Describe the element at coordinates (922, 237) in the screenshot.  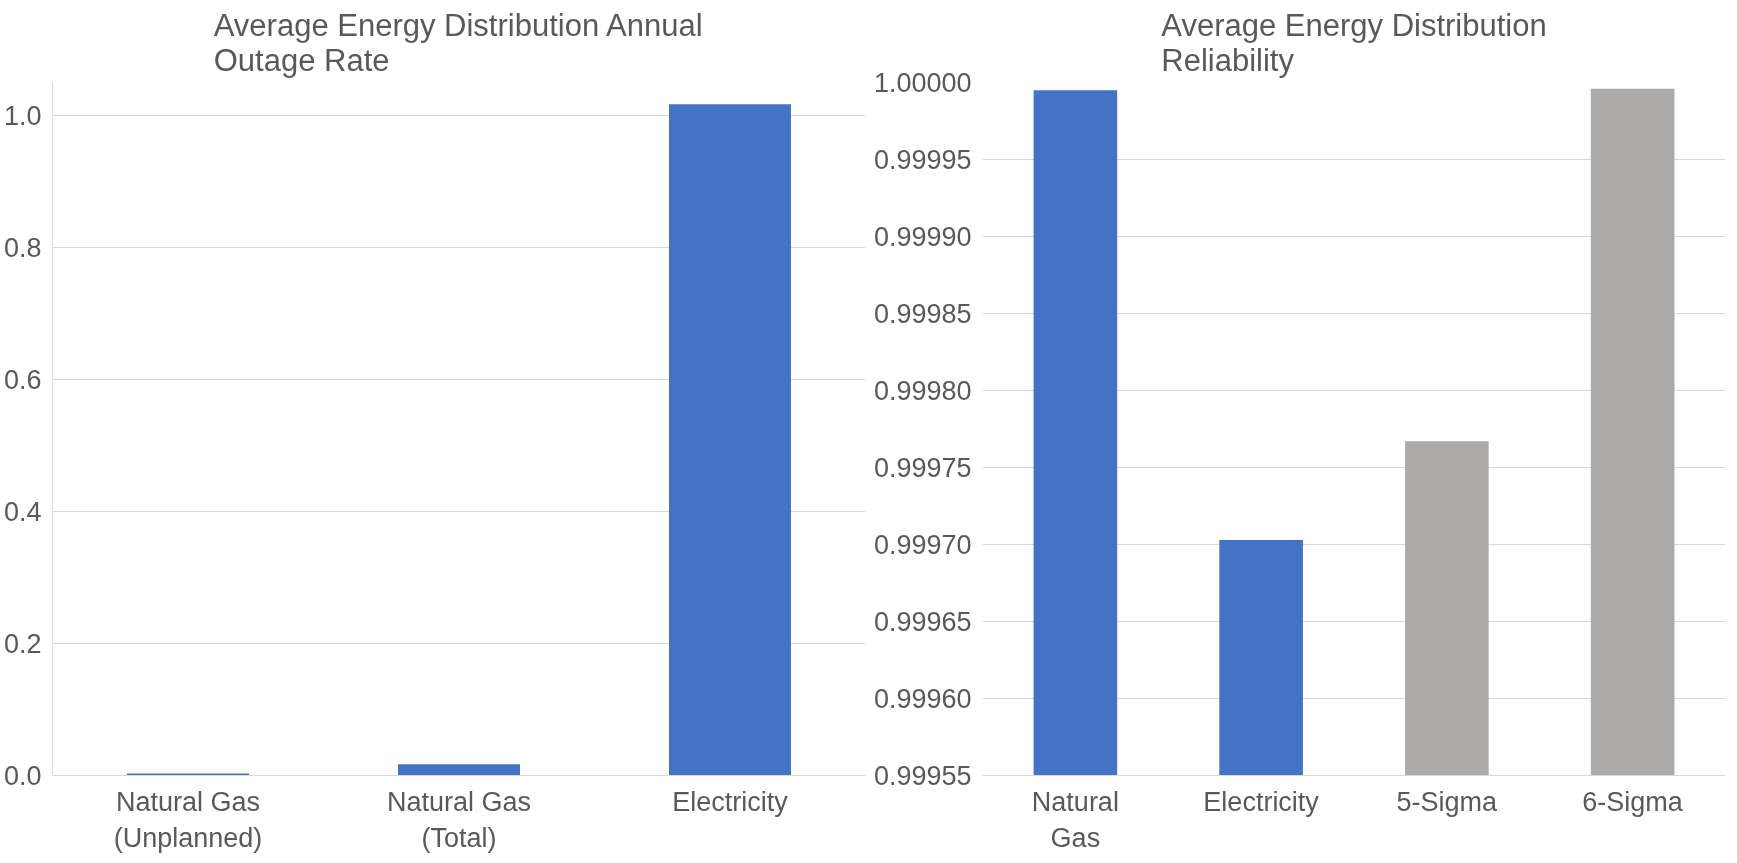
I see `y-tick-label: 0.99990` at that location.